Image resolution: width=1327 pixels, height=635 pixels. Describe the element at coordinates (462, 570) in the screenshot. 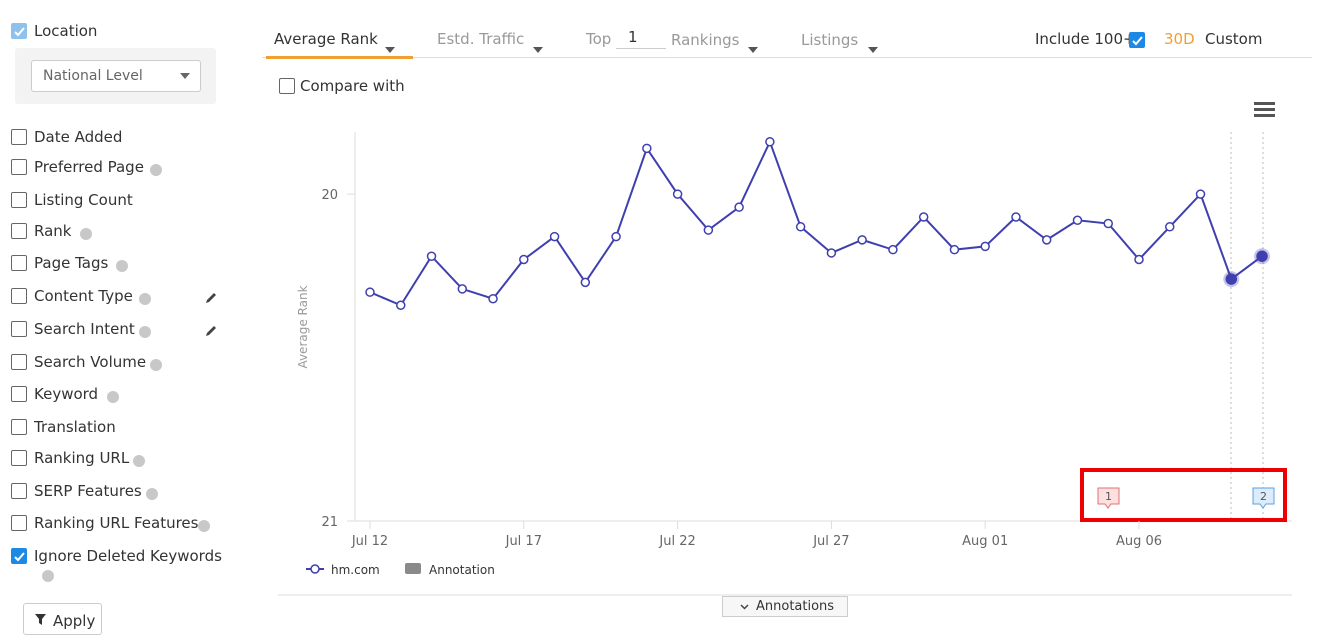

I see `legend-label: Annotation` at that location.